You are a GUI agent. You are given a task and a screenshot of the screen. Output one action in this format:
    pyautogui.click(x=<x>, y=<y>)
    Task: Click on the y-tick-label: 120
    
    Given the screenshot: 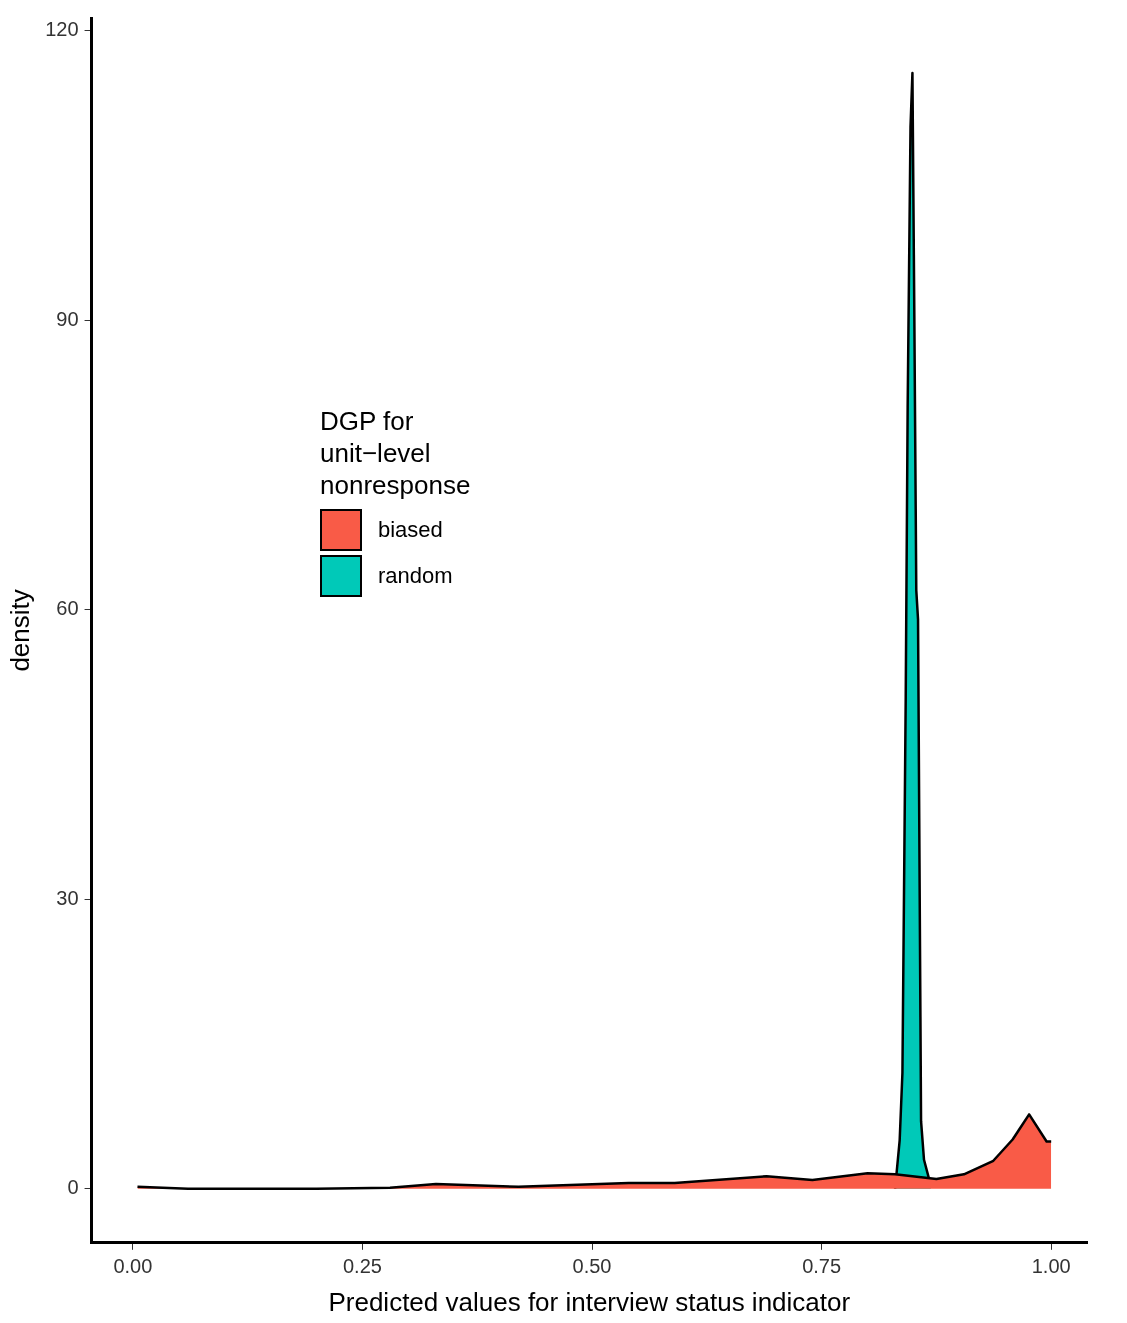 What is the action you would take?
    pyautogui.click(x=62, y=29)
    